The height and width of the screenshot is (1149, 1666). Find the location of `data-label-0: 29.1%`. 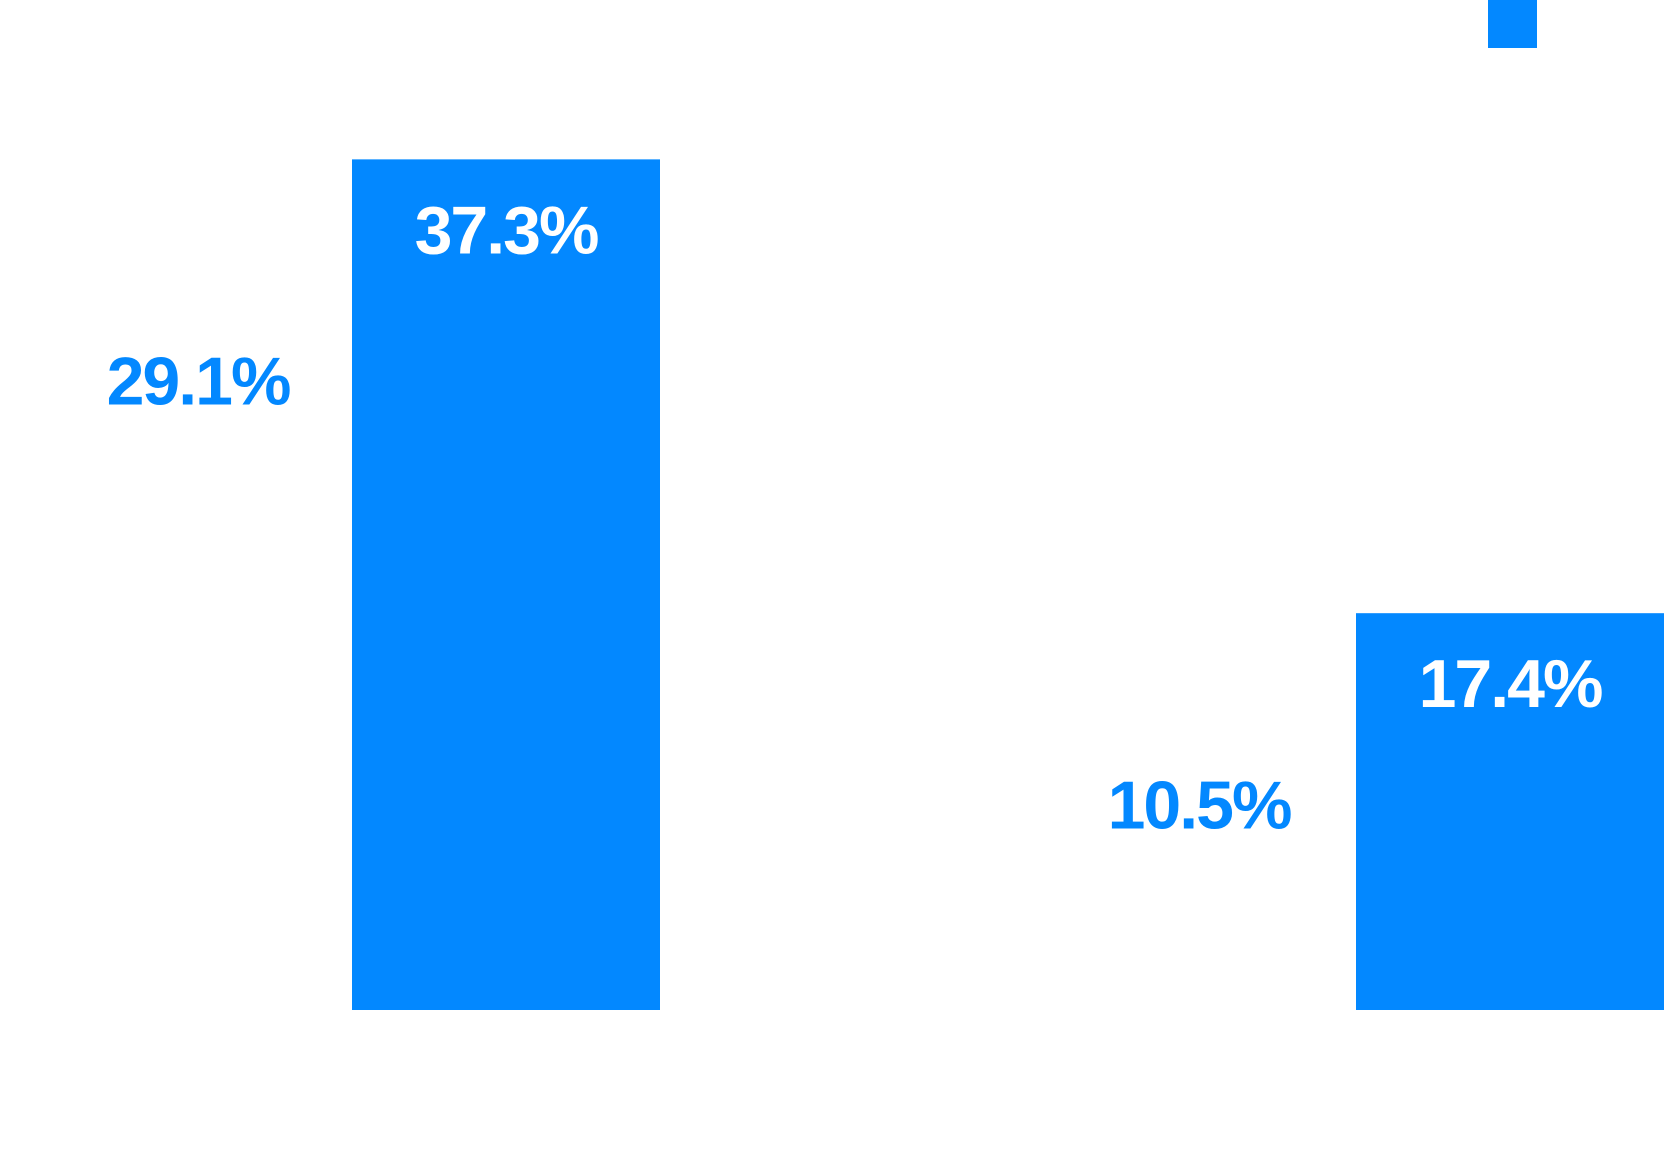

data-label-0: 29.1% is located at coordinates (198, 381).